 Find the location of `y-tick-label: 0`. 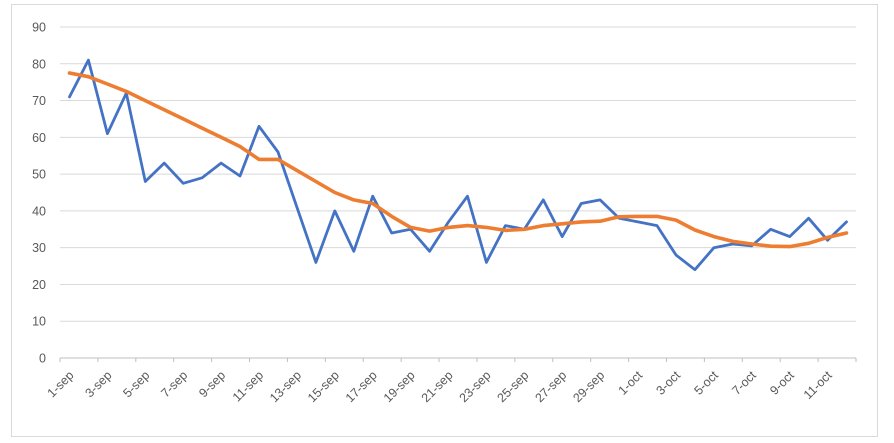

y-tick-label: 0 is located at coordinates (42, 359).